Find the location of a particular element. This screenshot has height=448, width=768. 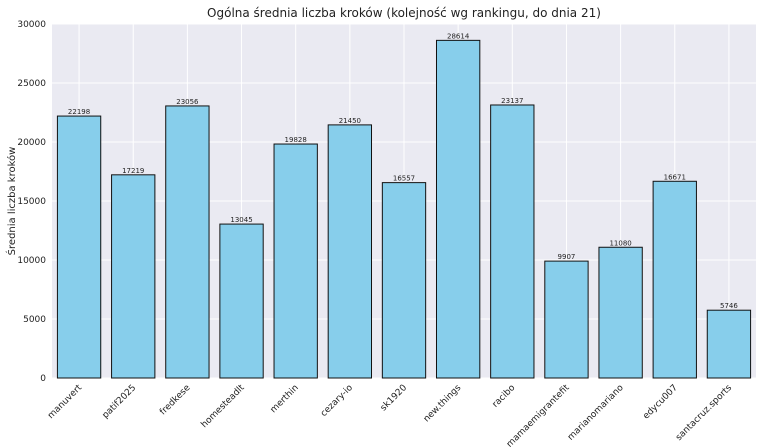

bar-mamaemigrantefit is located at coordinates (566, 319).